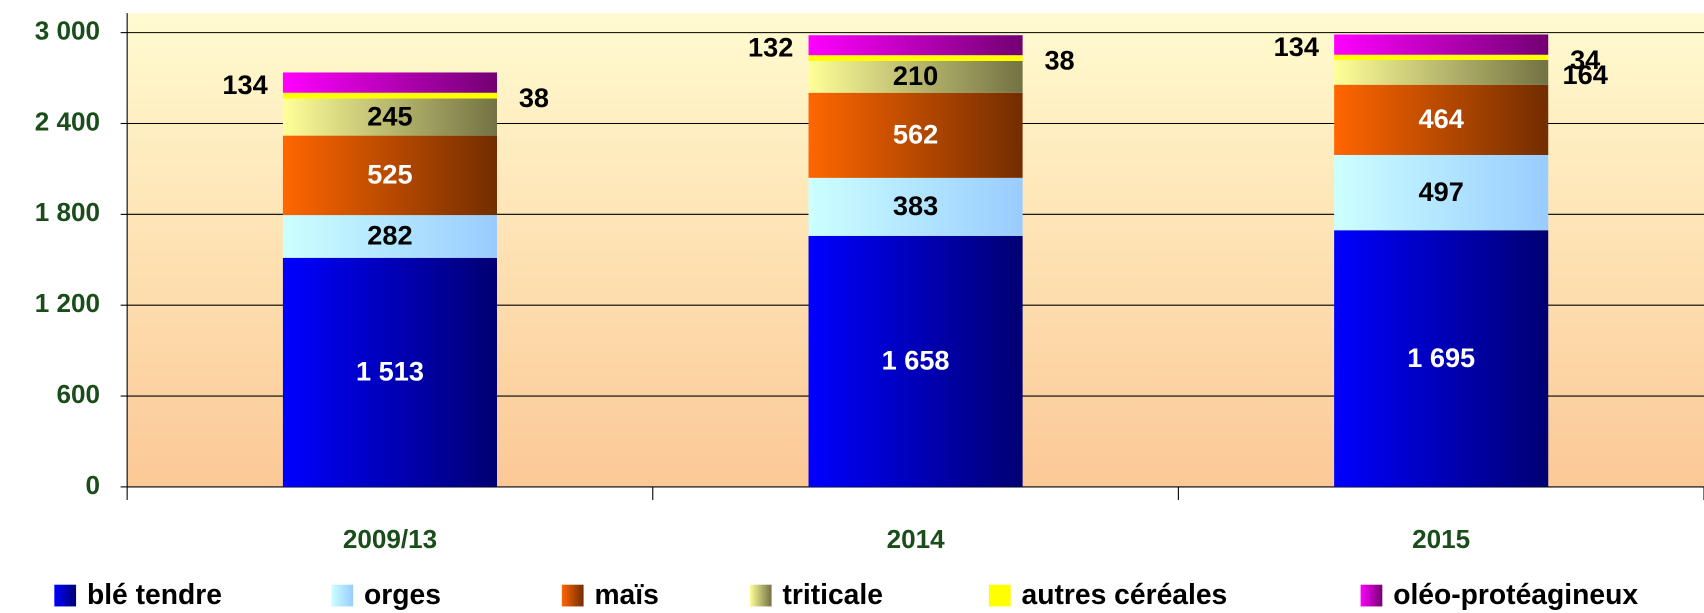 This screenshot has height=613, width=1704. Describe the element at coordinates (770, 47) in the screenshot. I see `value-label: 132` at that location.